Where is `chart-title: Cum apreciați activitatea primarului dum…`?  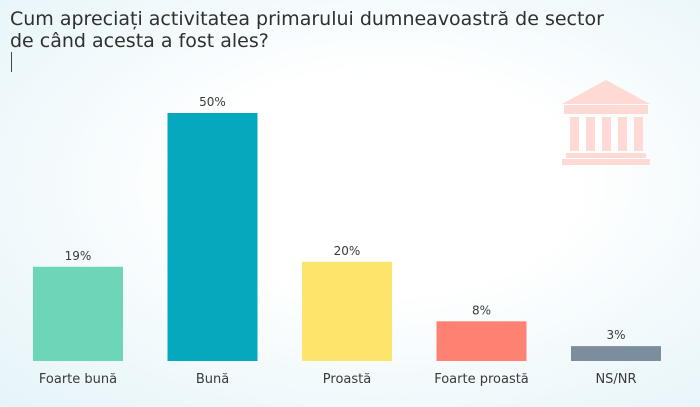
chart-title: Cum apreciați activitatea primarului dum… is located at coordinates (310, 40).